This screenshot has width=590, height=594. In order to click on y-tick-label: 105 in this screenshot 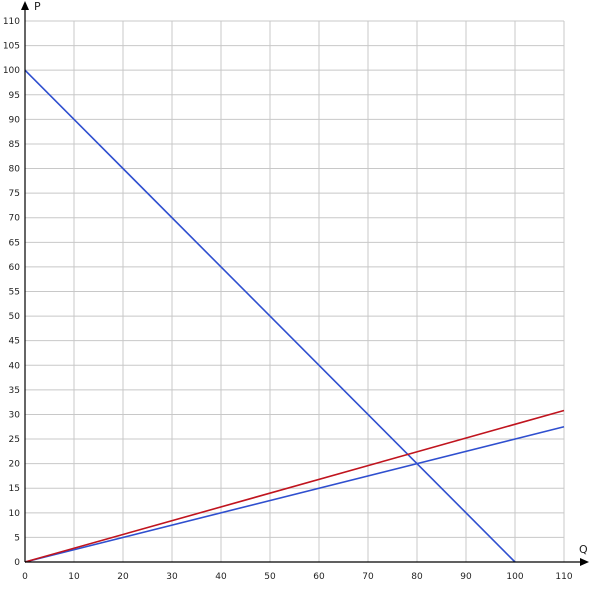, I will do `click(11, 47)`.